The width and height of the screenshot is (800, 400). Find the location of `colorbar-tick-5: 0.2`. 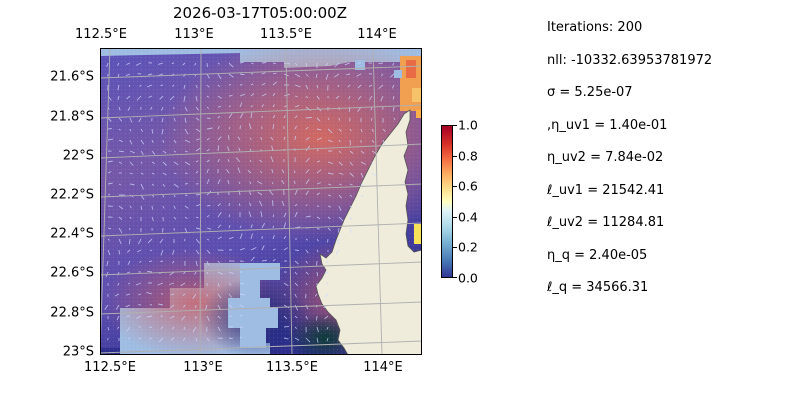

colorbar-tick-5: 0.2 is located at coordinates (468, 247).